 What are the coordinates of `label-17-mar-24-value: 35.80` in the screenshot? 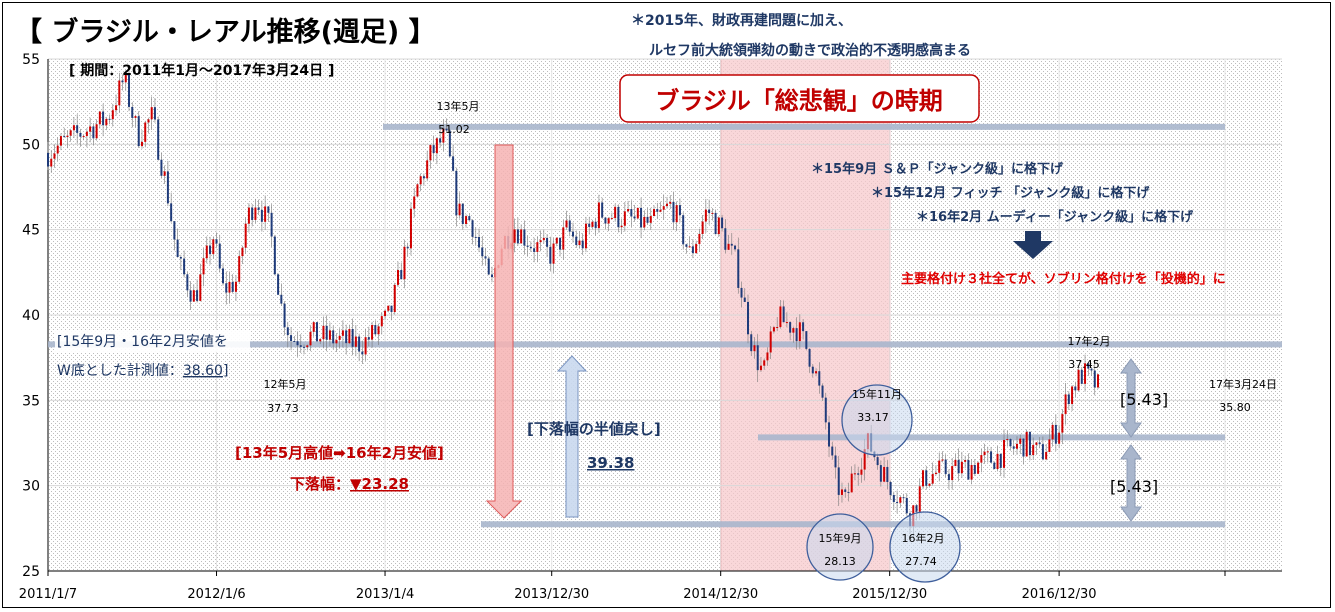 It's located at (1235, 407).